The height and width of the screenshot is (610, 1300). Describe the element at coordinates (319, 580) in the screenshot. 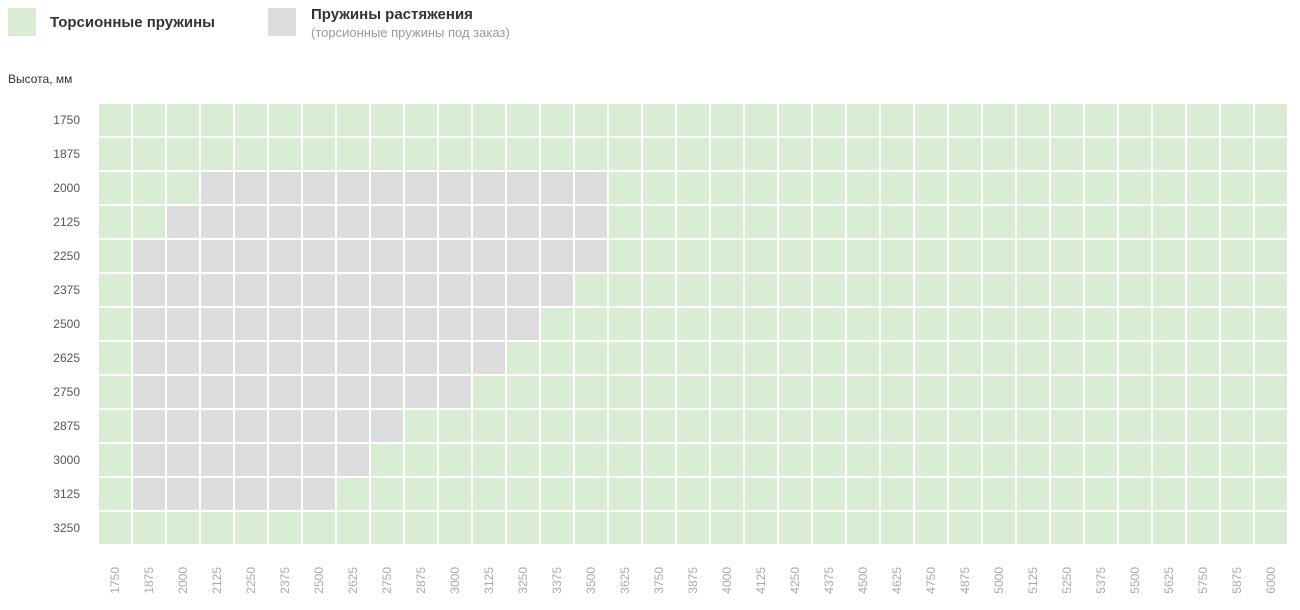

I see `x-tick-2500: 2500` at that location.